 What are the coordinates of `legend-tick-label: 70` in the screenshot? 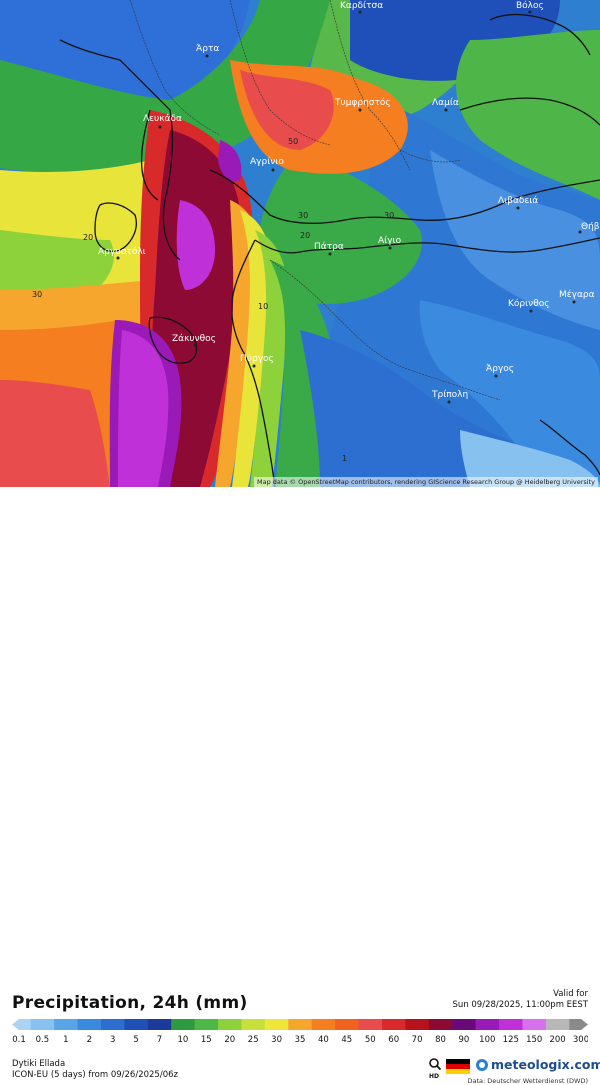 It's located at (417, 1040).